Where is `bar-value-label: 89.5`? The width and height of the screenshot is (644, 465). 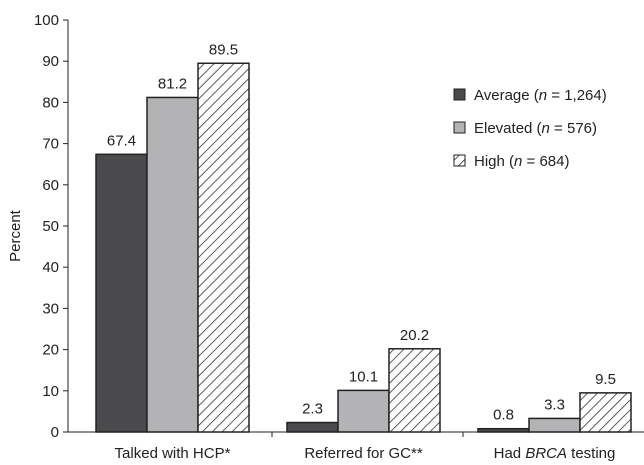
bar-value-label: 89.5 is located at coordinates (223, 49).